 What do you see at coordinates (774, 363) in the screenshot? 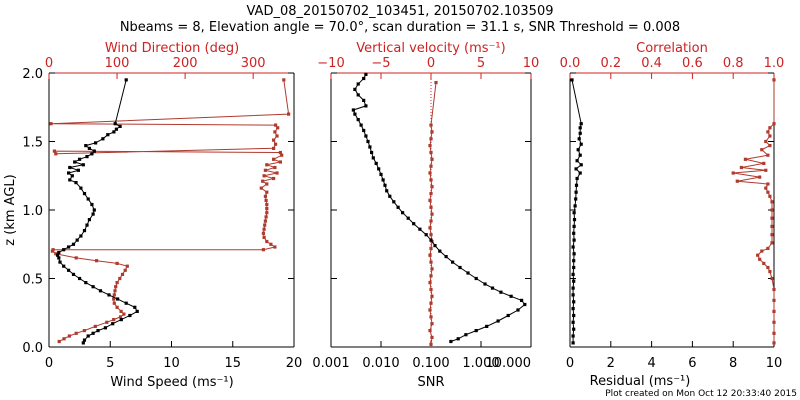
I see `bottom-tick-label: 10` at bounding box center [774, 363].